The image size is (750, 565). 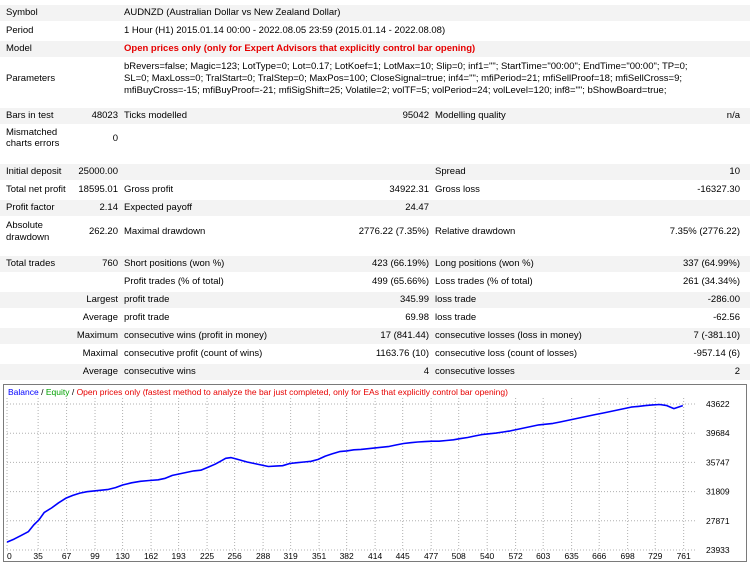 I want to click on long-positions-label: Long positions (won %), so click(x=484, y=263).